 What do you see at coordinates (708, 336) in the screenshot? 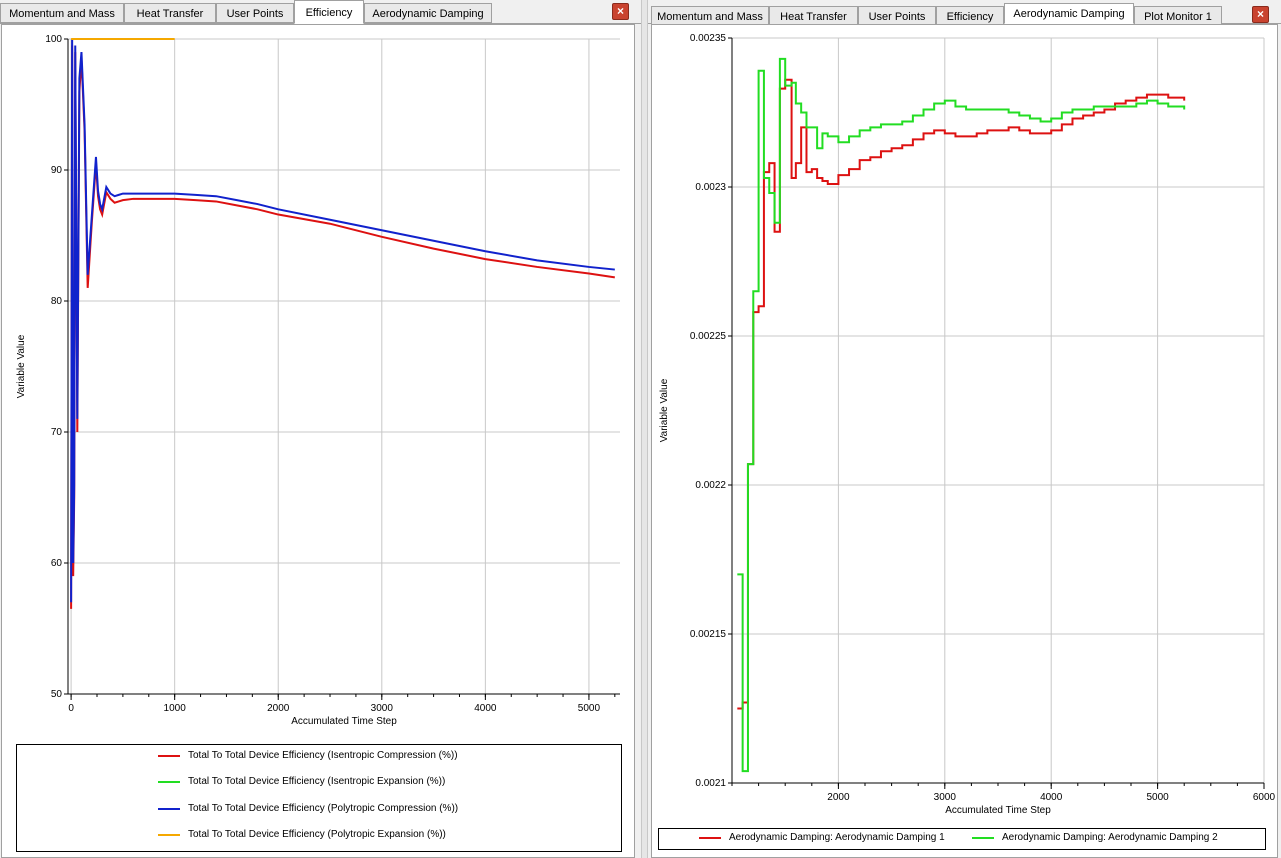
I see `y-tick-label: 0.00225` at bounding box center [708, 336].